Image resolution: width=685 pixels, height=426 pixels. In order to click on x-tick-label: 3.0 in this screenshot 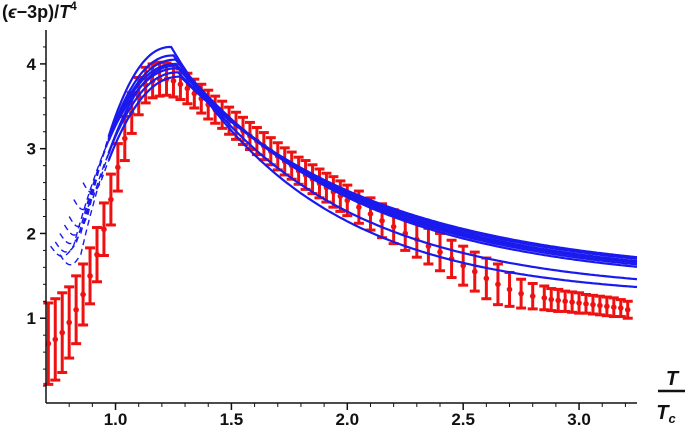, I will do `click(579, 418)`.